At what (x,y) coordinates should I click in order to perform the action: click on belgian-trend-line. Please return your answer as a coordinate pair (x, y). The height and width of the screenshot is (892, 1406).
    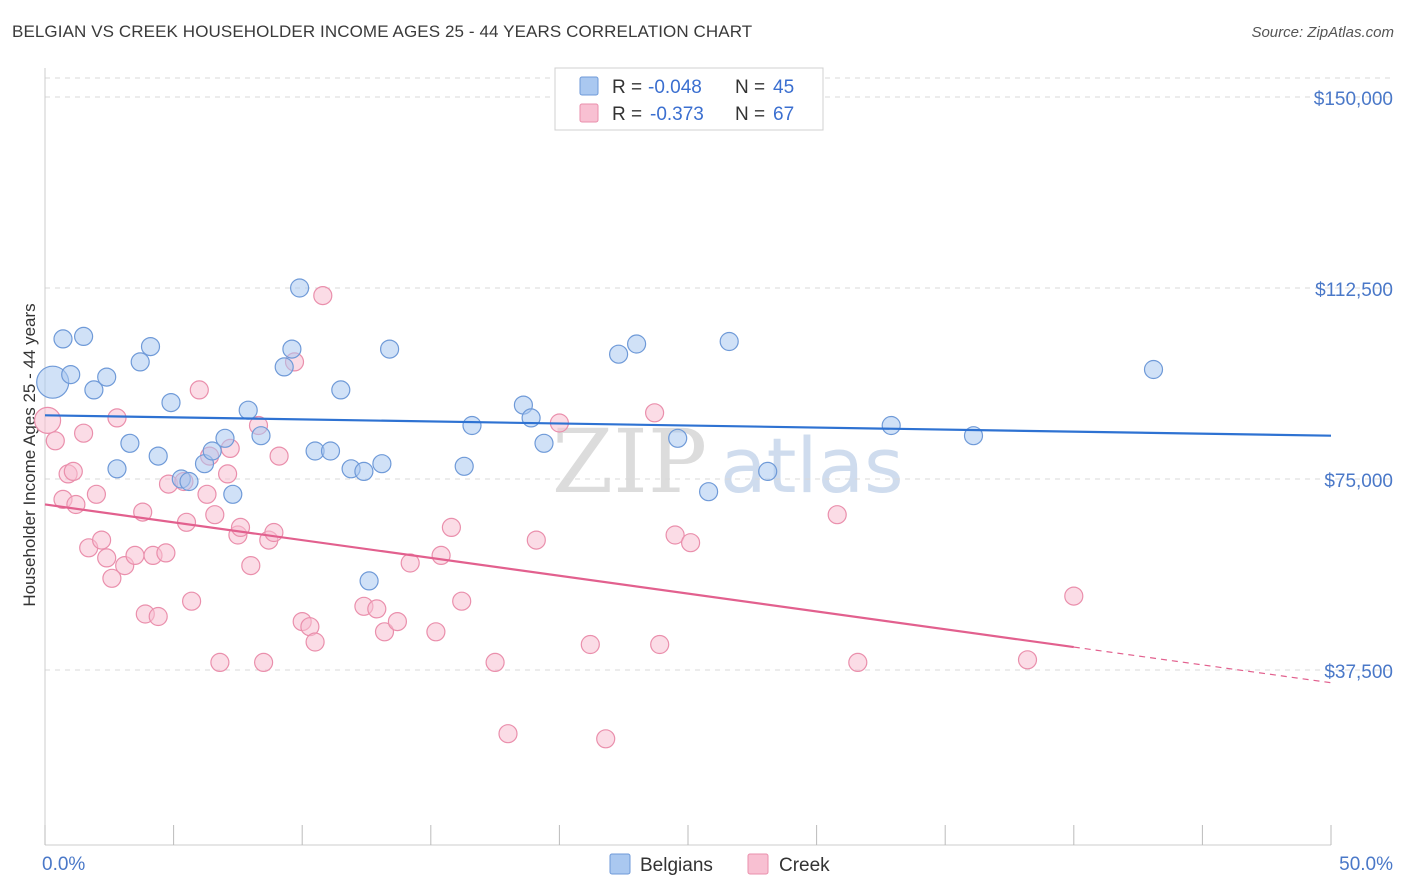
    Looking at the image, I should click on (688, 425).